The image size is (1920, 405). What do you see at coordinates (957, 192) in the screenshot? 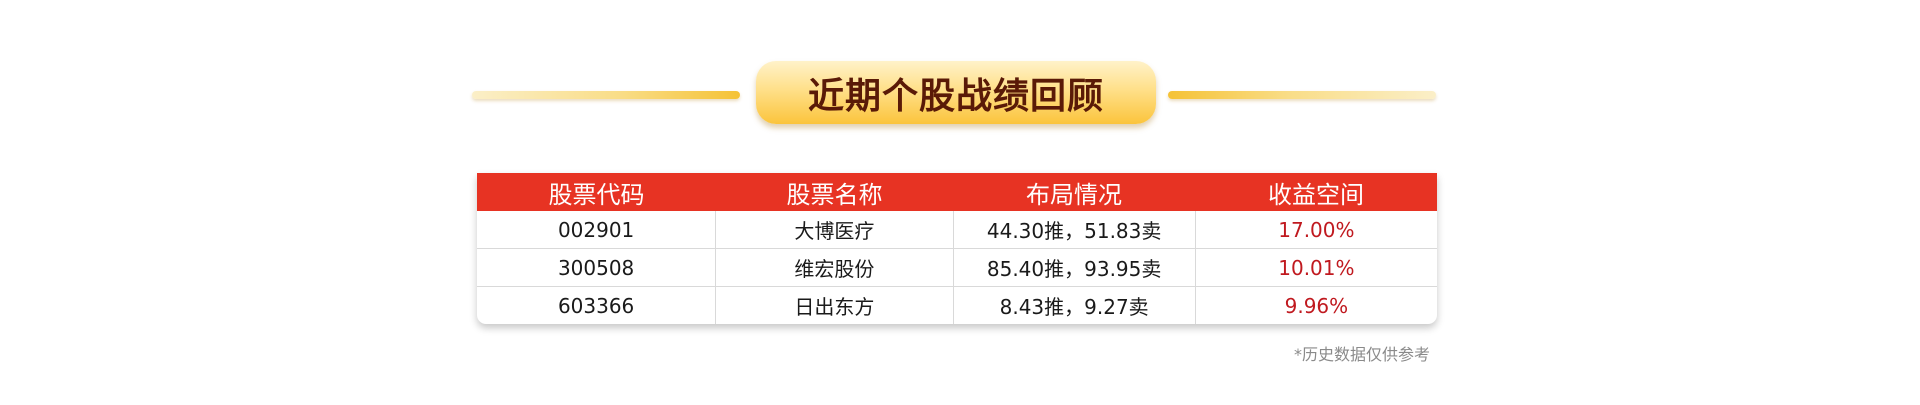
I see `table-header-row: 股票代码 股票名称 布局情况 收益空间` at bounding box center [957, 192].